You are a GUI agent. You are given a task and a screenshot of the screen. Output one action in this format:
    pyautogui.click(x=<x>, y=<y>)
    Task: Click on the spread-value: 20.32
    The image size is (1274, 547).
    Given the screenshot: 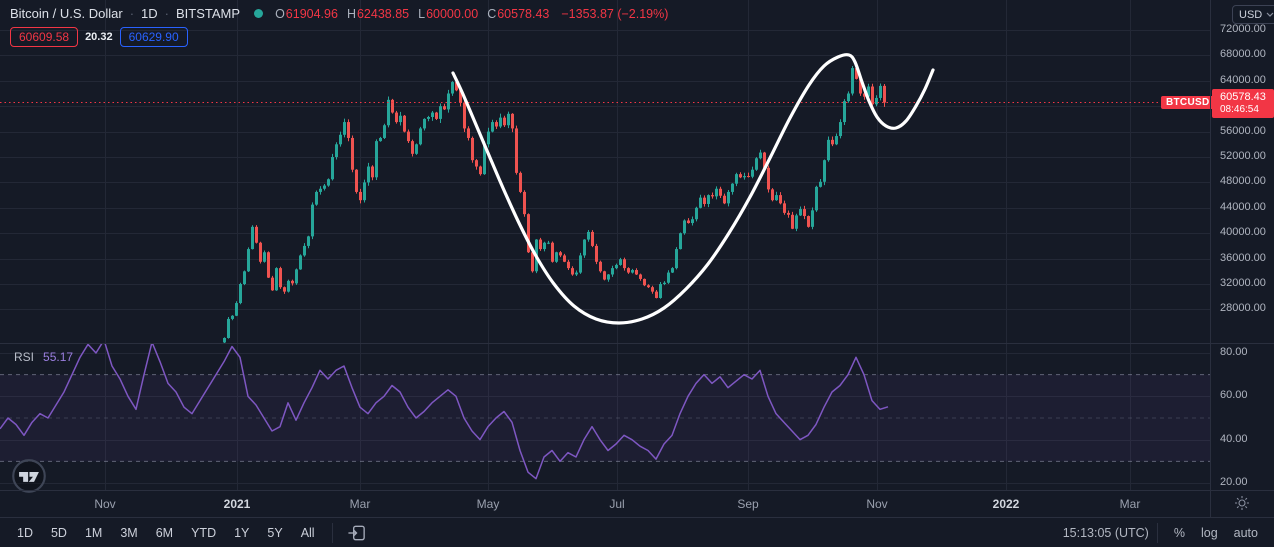 What is the action you would take?
    pyautogui.click(x=99, y=37)
    